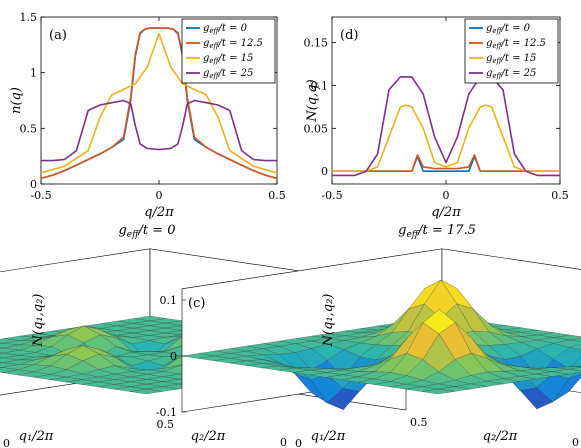 The height and width of the screenshot is (448, 581). Describe the element at coordinates (169, 300) in the screenshot. I see `z-tick-label: 0.1` at that location.